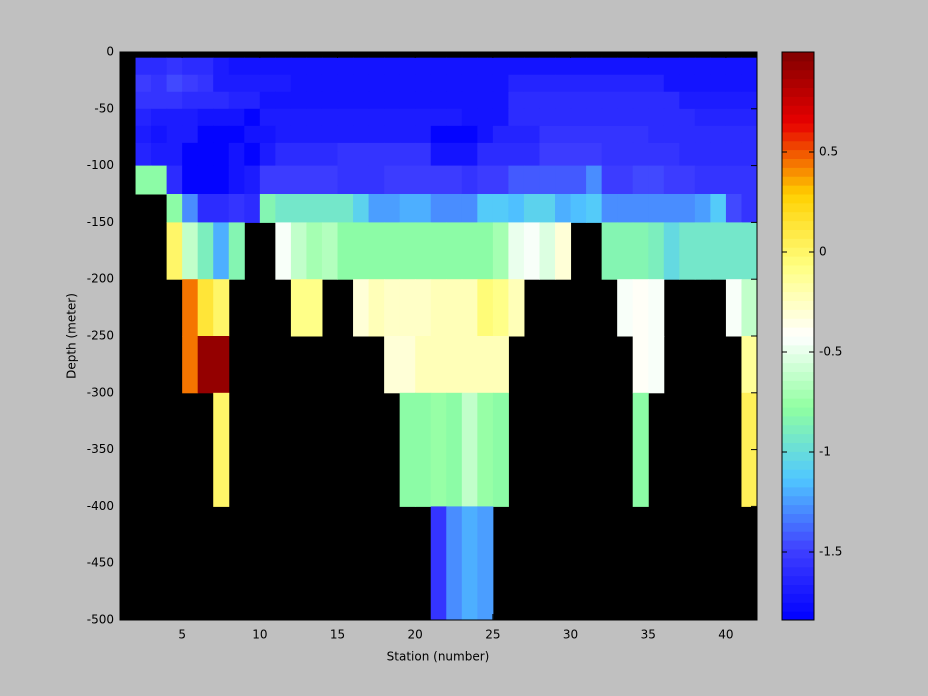  Describe the element at coordinates (104, 108) in the screenshot. I see `y-tick-label: -50` at that location.